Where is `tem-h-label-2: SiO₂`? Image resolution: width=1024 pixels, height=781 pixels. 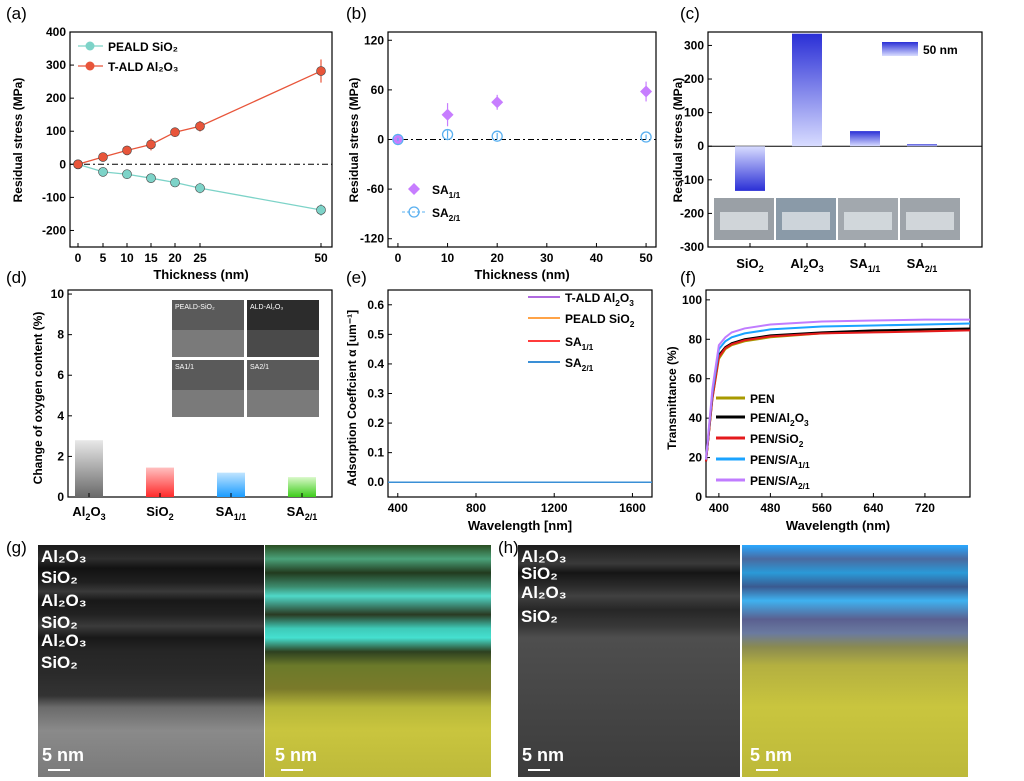
tem-h-label-2: SiO₂ is located at coordinates (539, 573).